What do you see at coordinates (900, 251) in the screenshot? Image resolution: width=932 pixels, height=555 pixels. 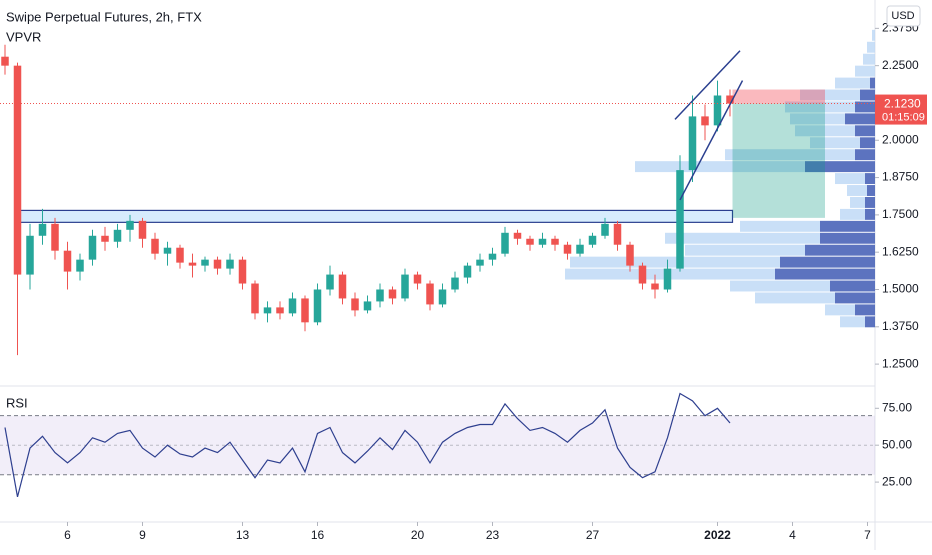 I see `y-tick-label: 1.6250` at bounding box center [900, 251].